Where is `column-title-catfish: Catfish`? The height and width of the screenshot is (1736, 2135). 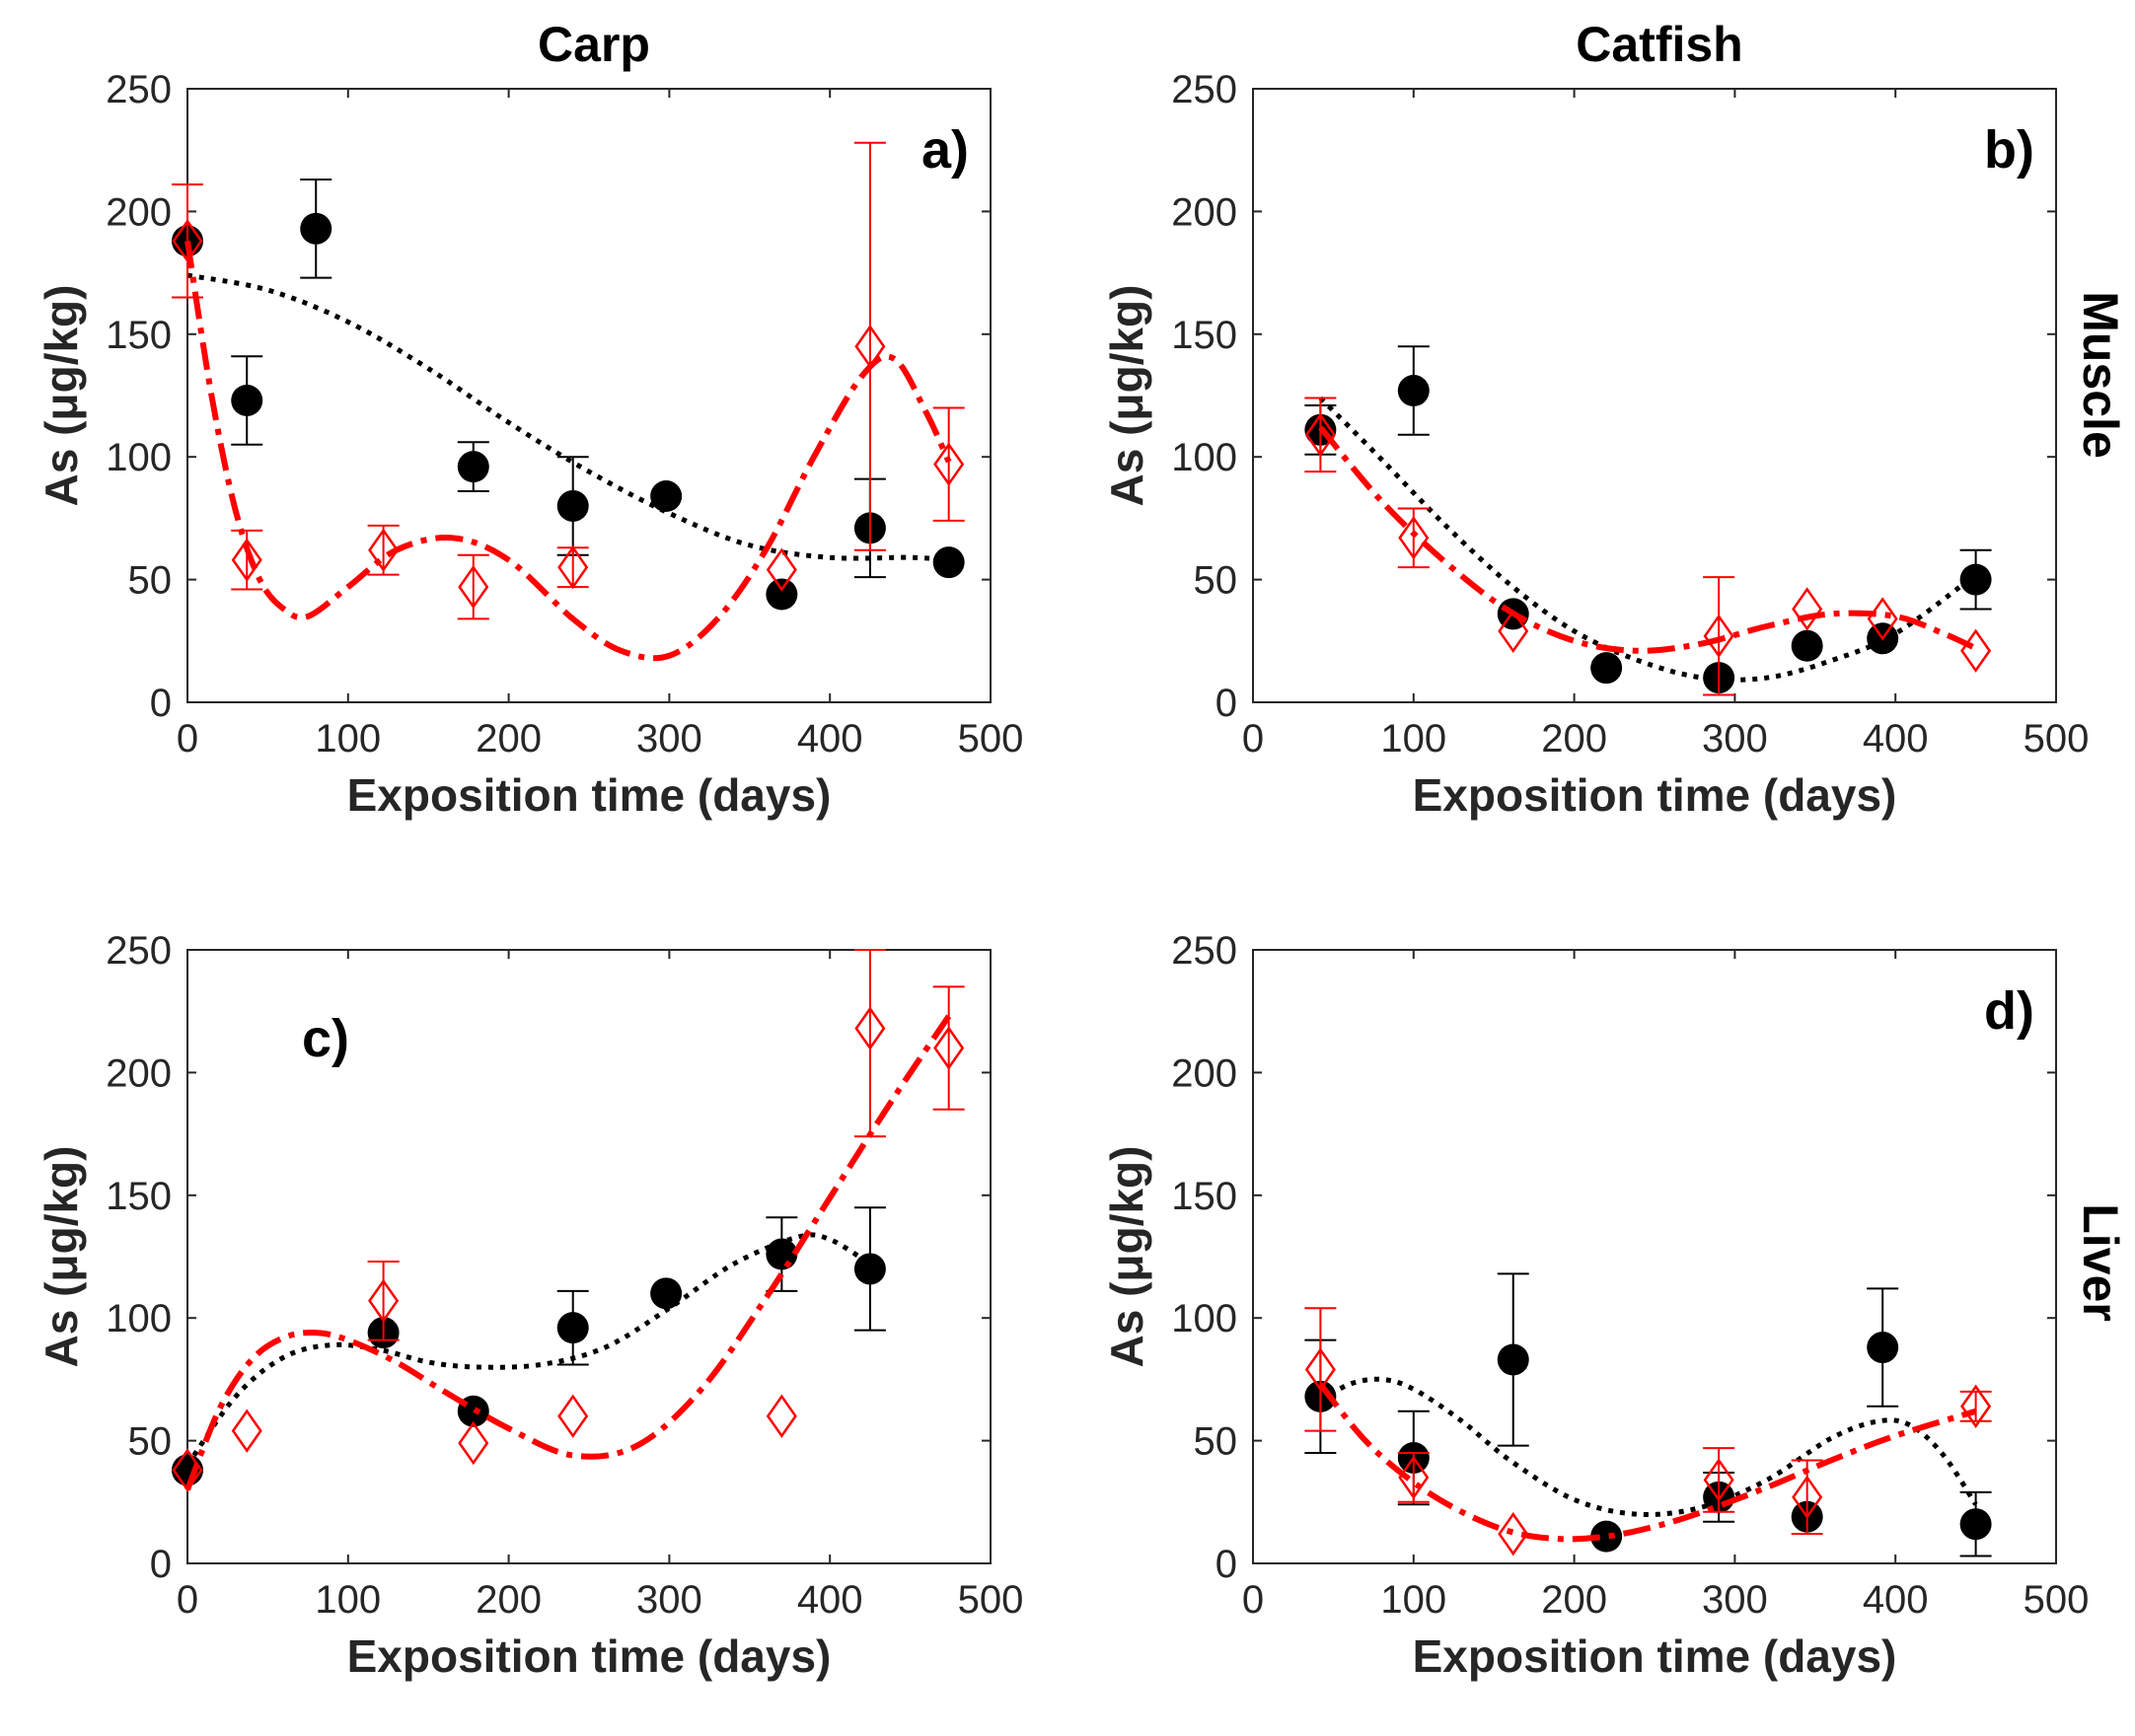 column-title-catfish: Catfish is located at coordinates (1659, 44).